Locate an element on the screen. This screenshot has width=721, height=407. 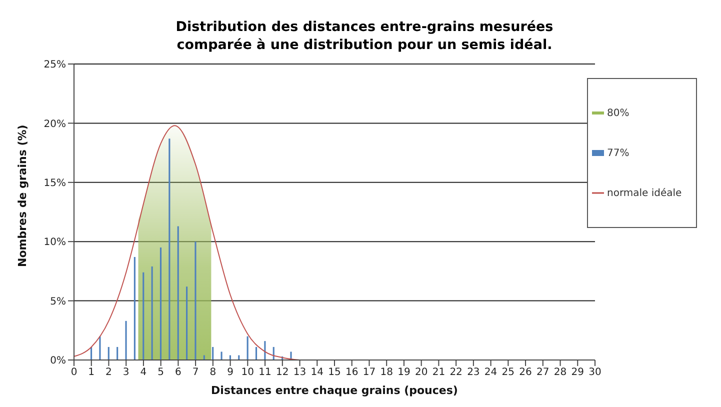
x-tick-label: 2 is located at coordinates (109, 372).